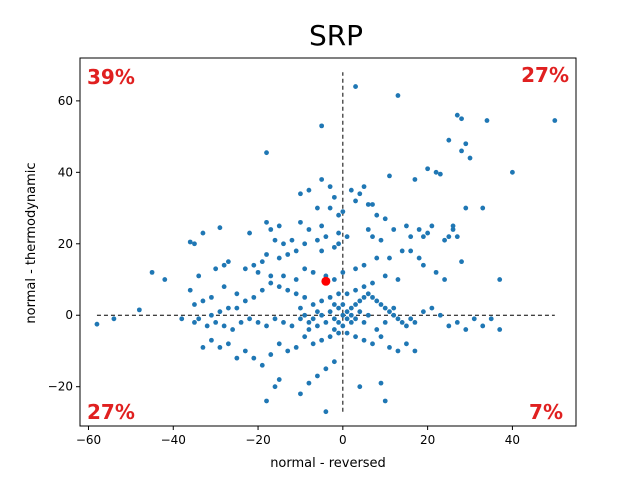  Describe the element at coordinates (545, 75) in the screenshot. I see `quadrant-label-top-right: 27%` at that location.